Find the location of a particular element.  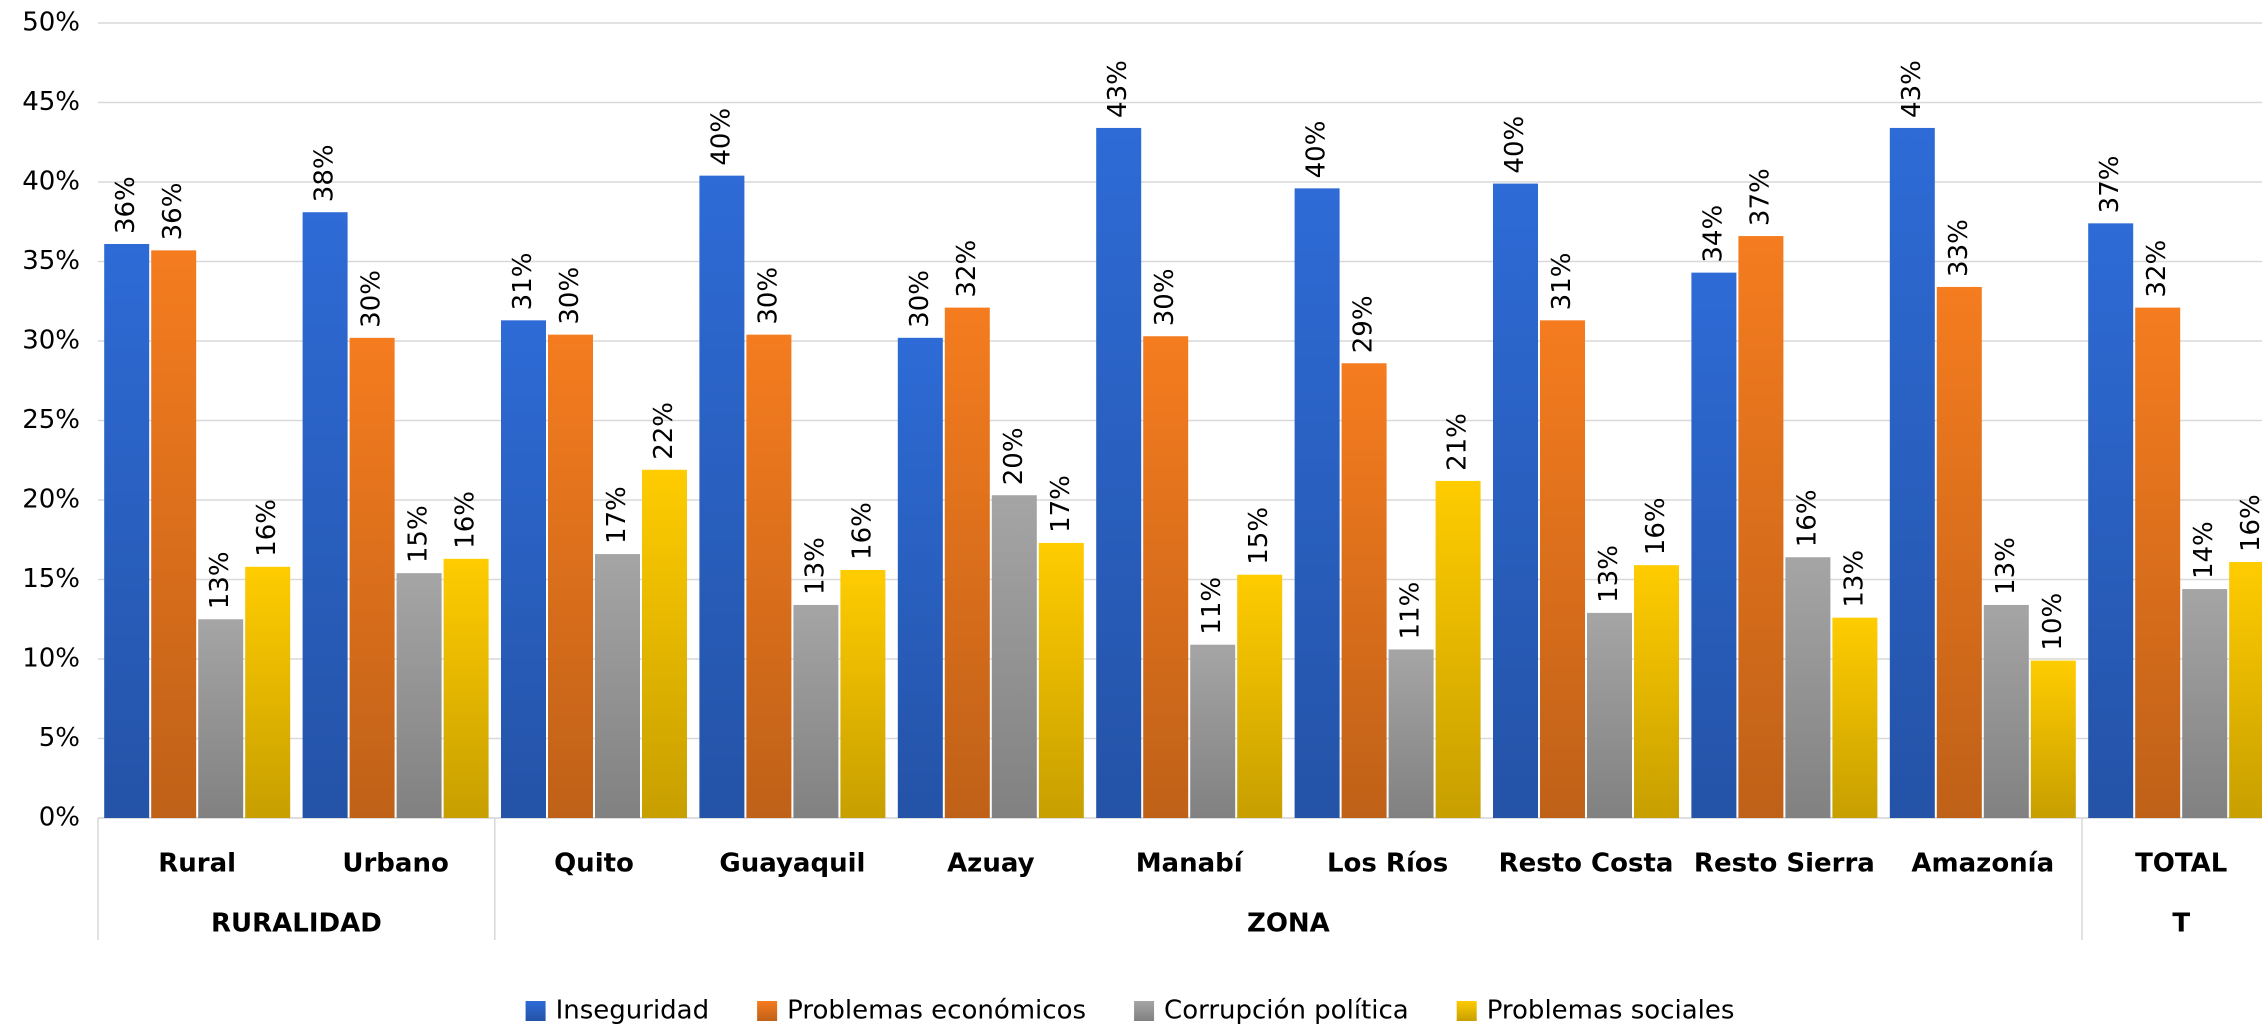

x-tick-label: TOTAL is located at coordinates (2181, 864).